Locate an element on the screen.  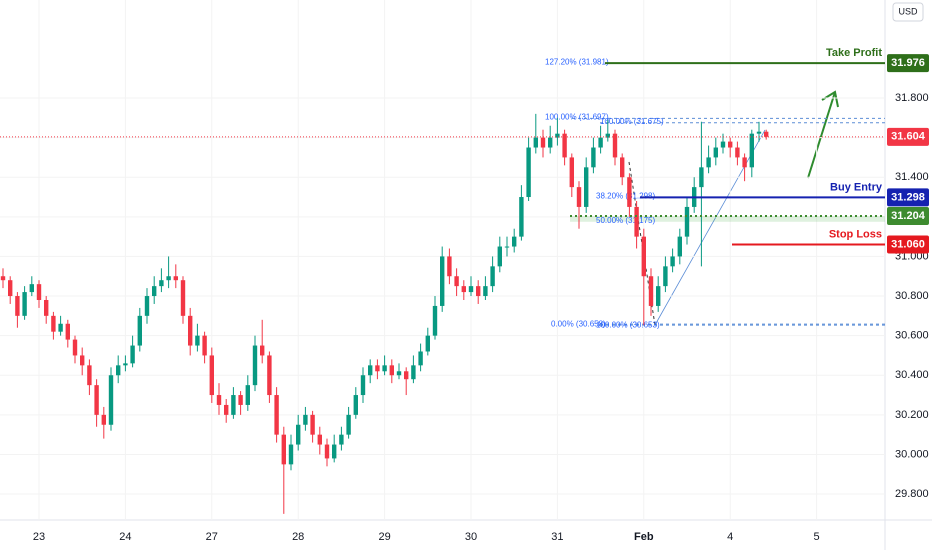
arrow-shaft is located at coordinates (821, 135).